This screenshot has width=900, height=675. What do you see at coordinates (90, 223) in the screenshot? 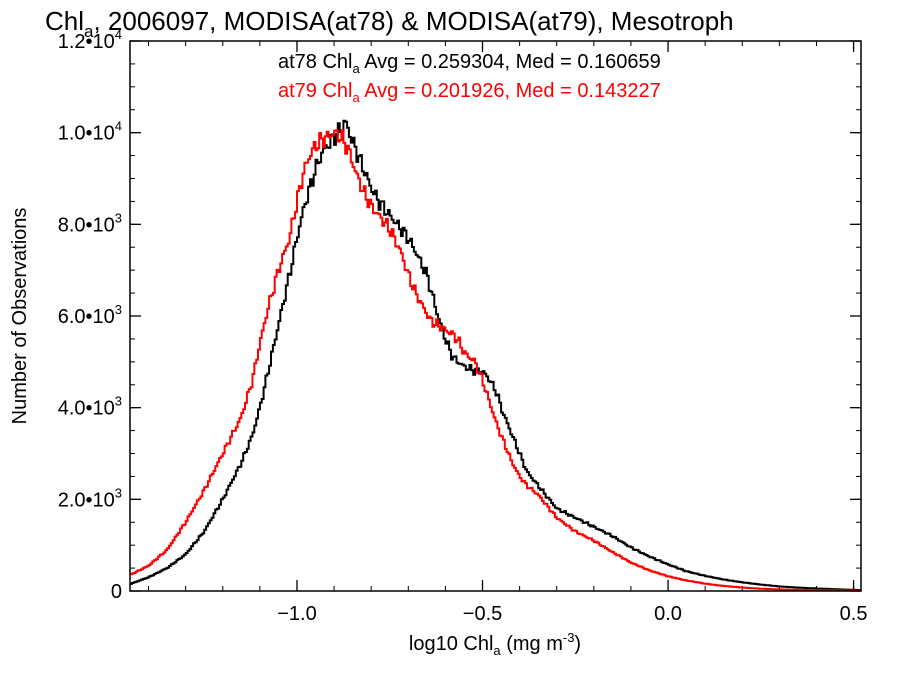
I see `y-tick-label: 8.0•103` at bounding box center [90, 223].